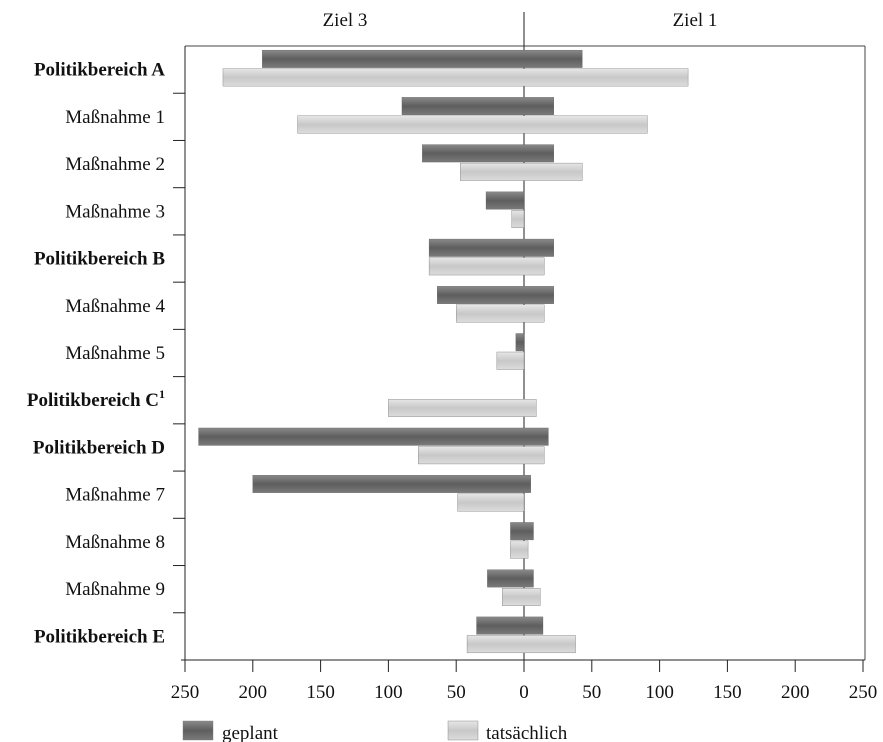  I want to click on category-label-8: Politikbereich D, so click(99, 447).